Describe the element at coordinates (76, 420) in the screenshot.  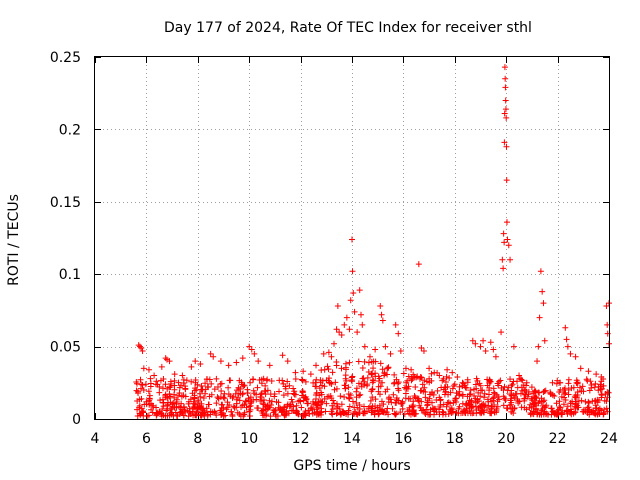
I see `y-tick-label: 0` at that location.